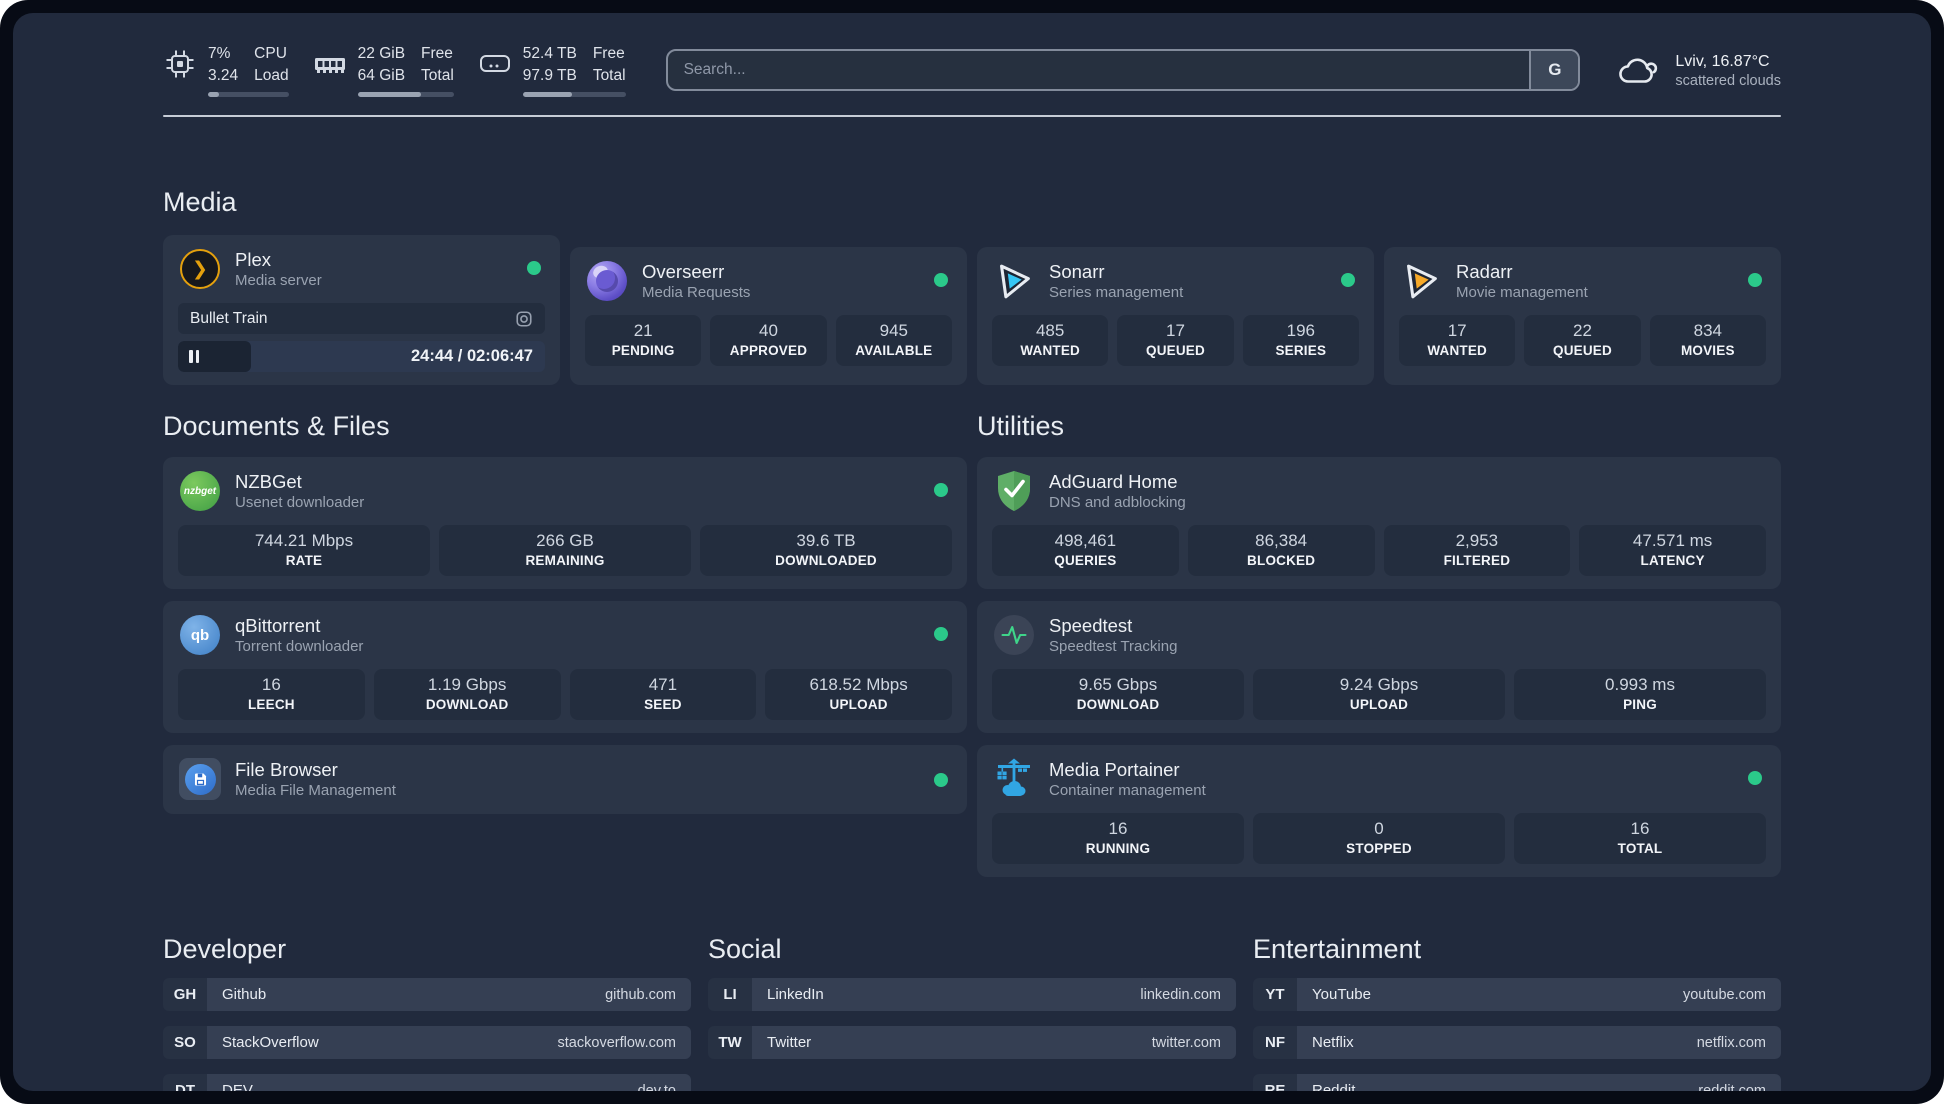 This screenshot has height=1104, width=1944. Describe the element at coordinates (1118, 694) in the screenshot. I see `stat-download: 9.65 Gbps DOWNLOAD` at that location.